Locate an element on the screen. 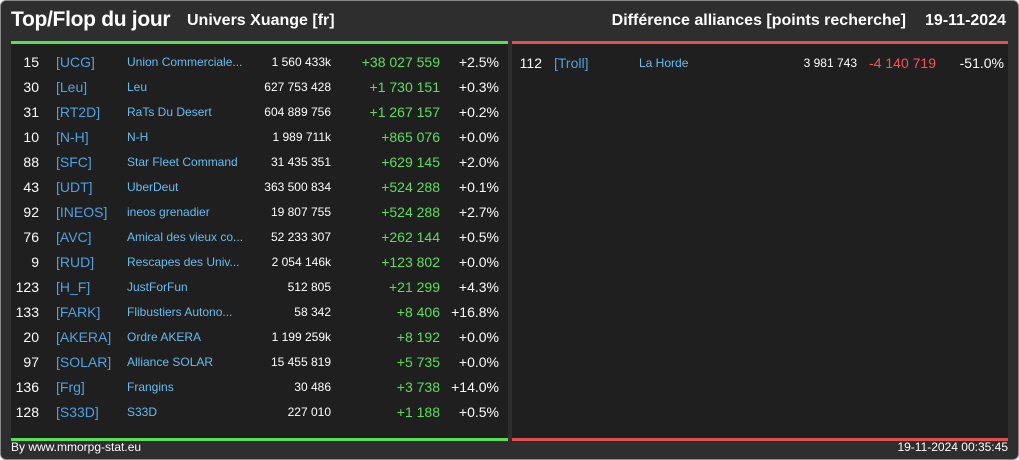  alliance-tag-link: [S33D] is located at coordinates (77, 412).